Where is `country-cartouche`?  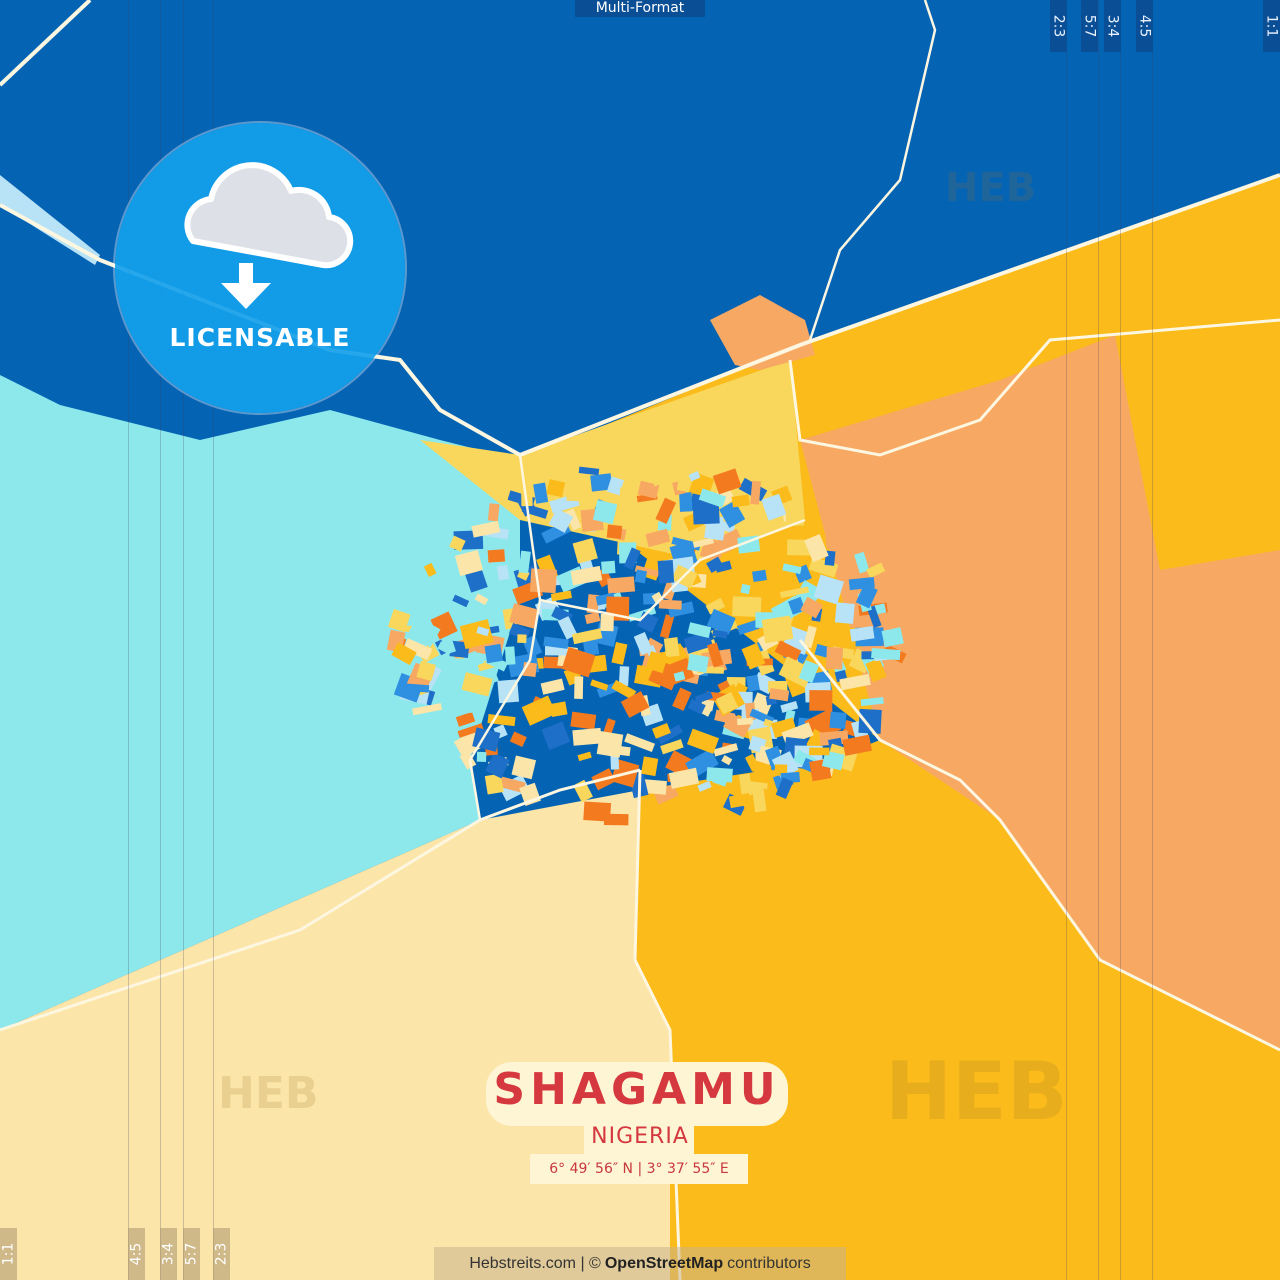 country-cartouche is located at coordinates (639, 1139).